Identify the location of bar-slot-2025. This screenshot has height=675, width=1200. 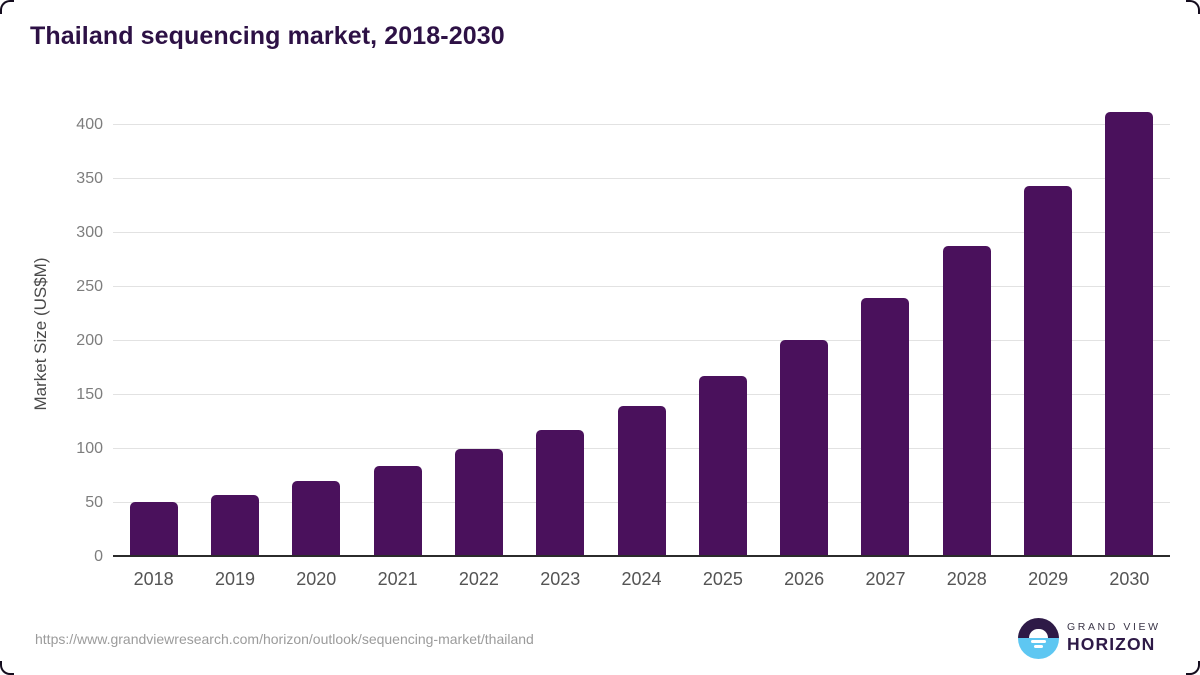
(722, 466).